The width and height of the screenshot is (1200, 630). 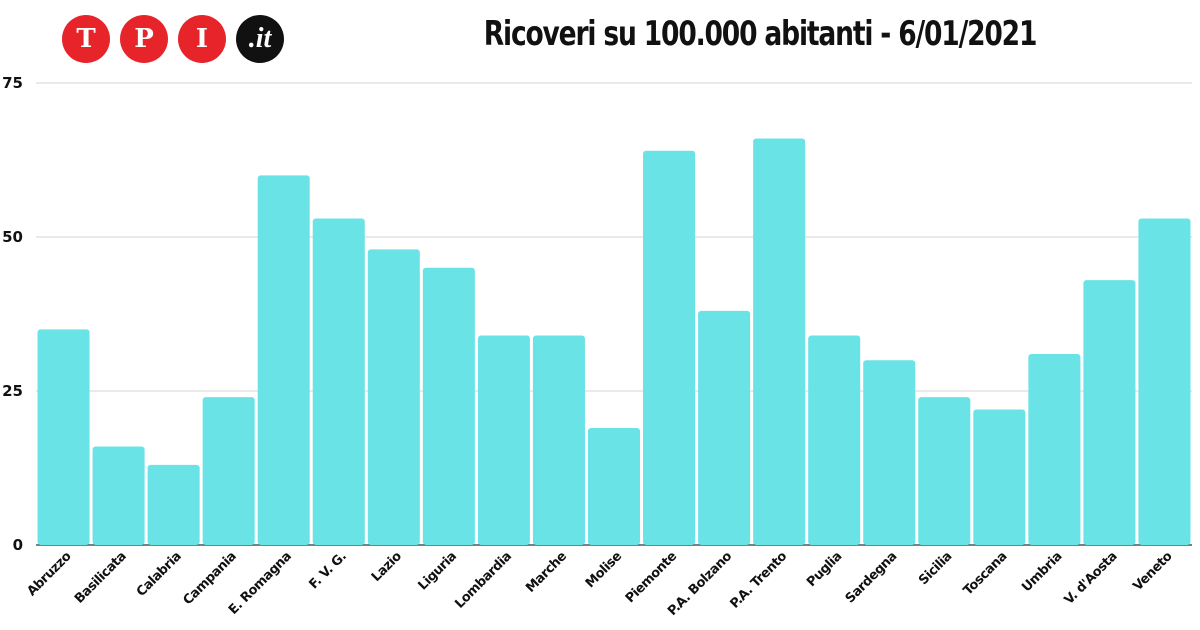 I want to click on logo-letter-i: I, so click(x=202, y=39).